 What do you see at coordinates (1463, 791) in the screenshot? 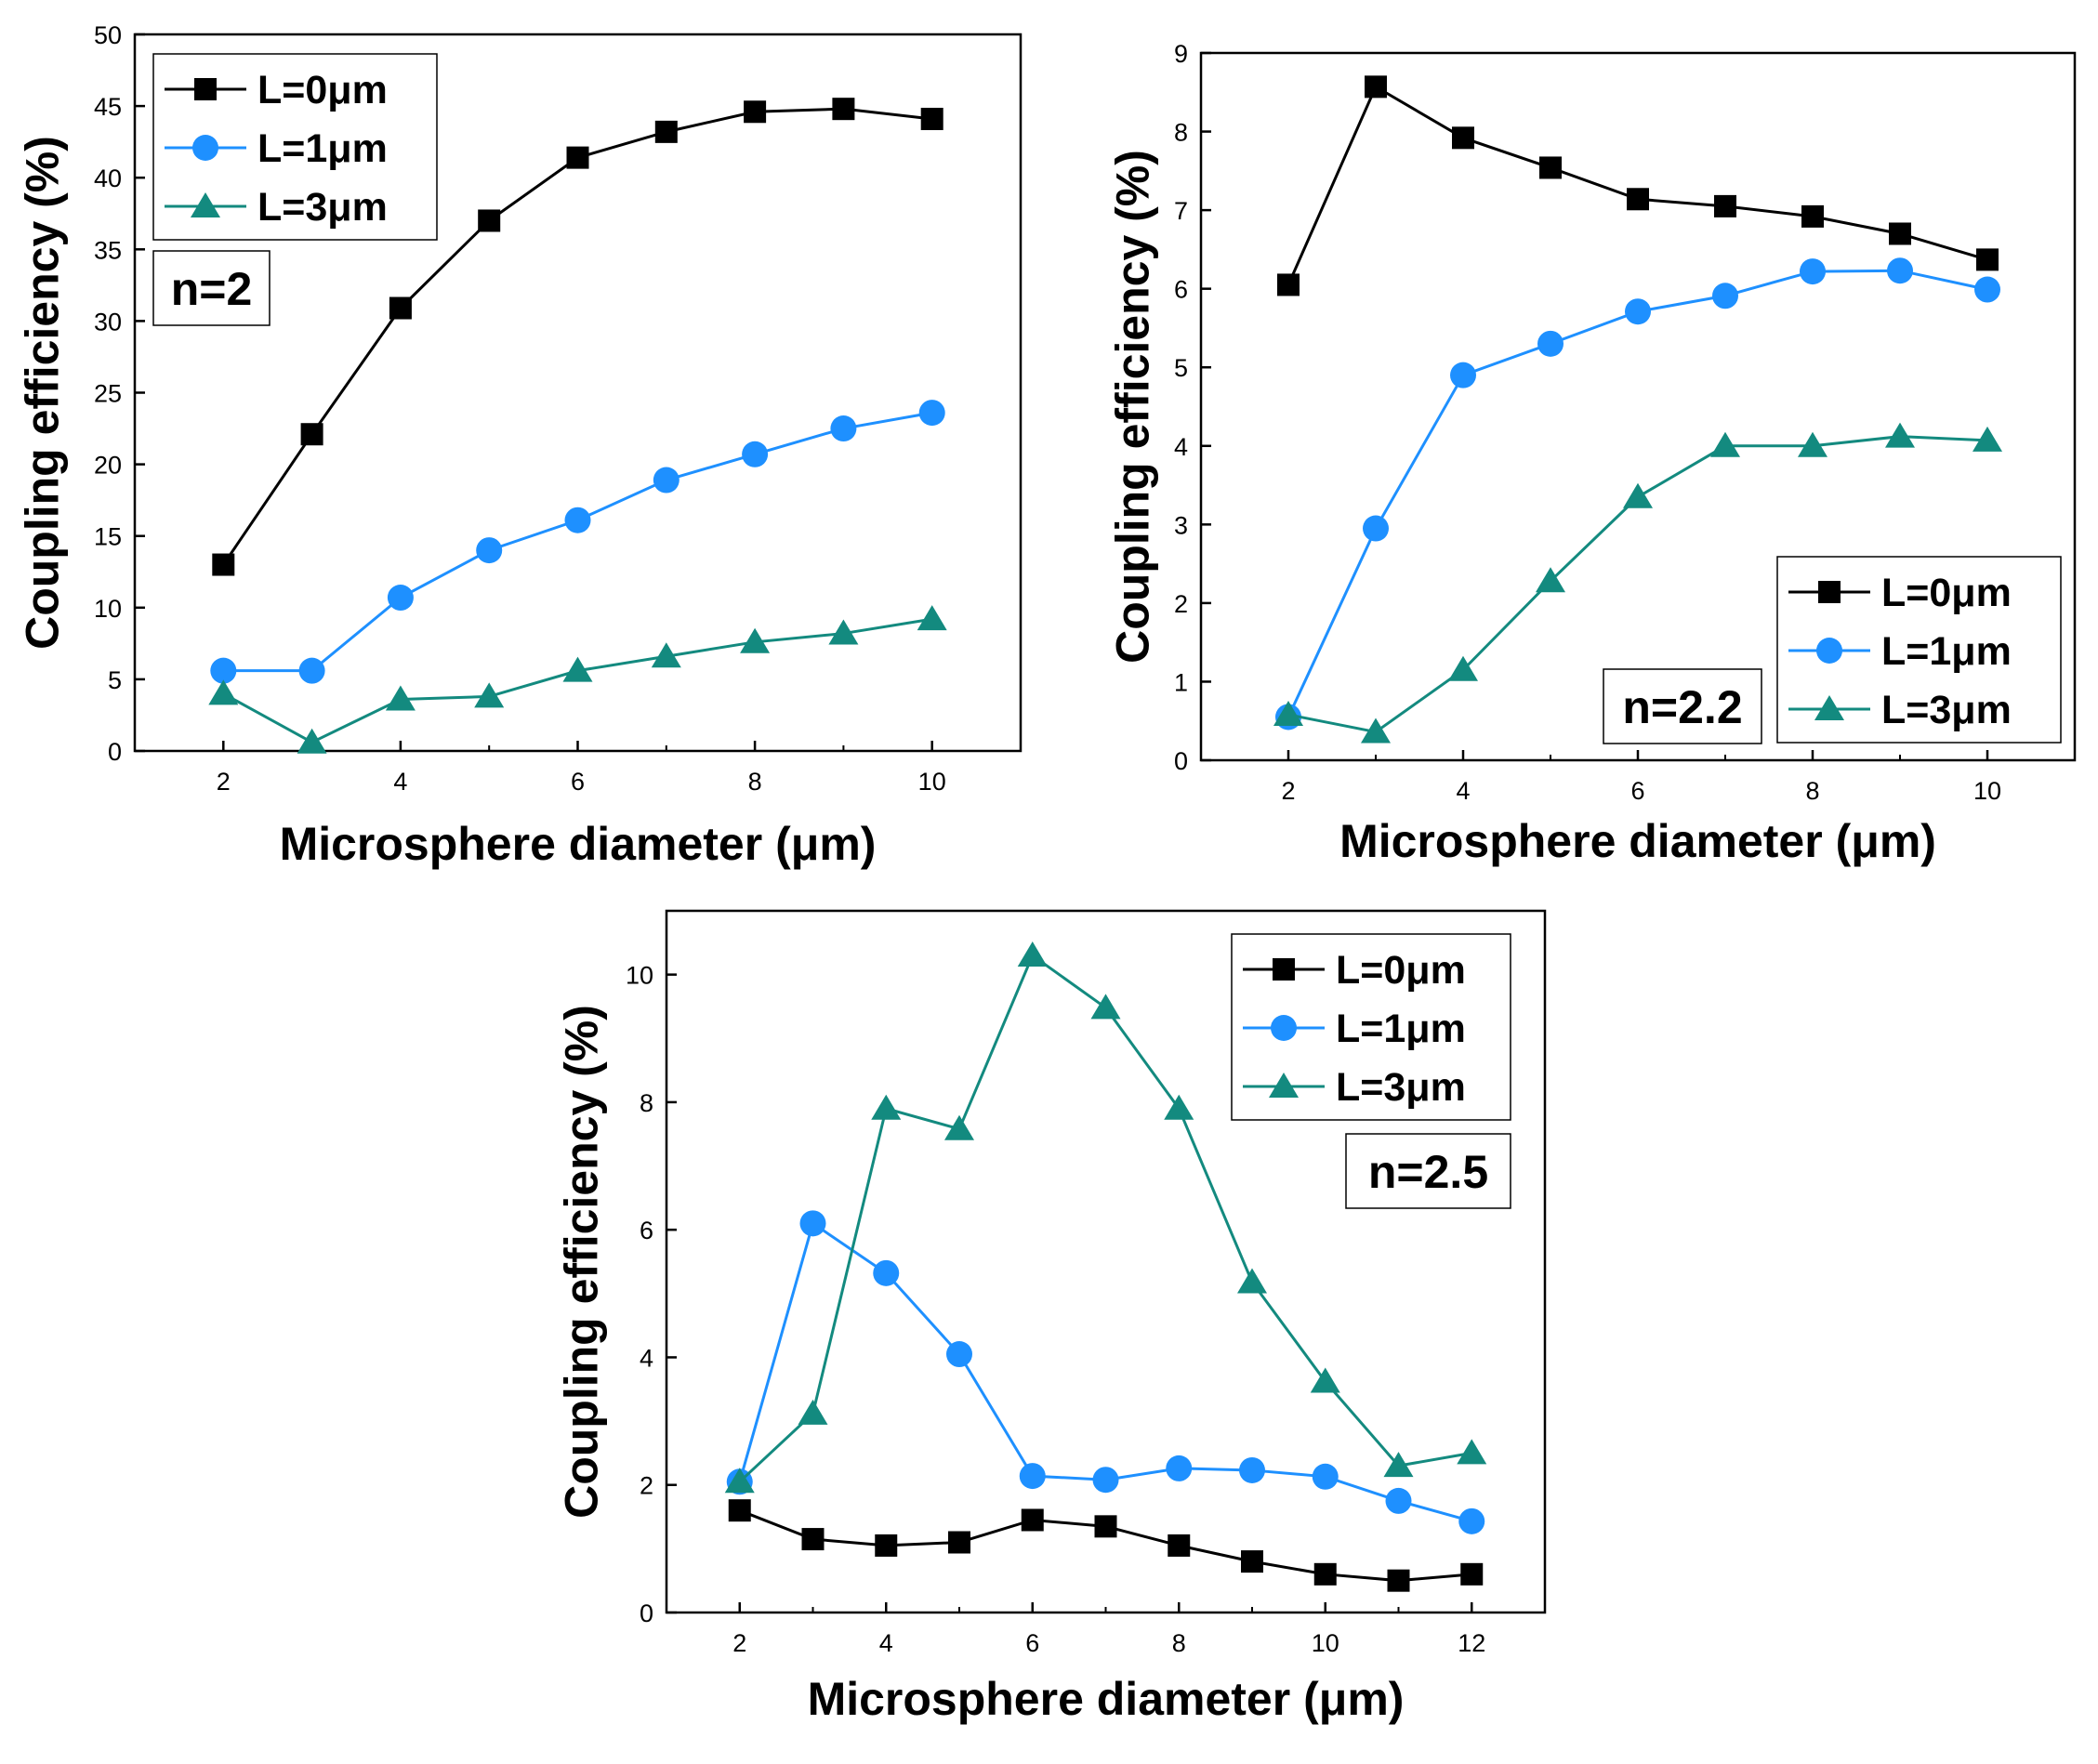
I see `x-tick-label: 4` at bounding box center [1463, 791].